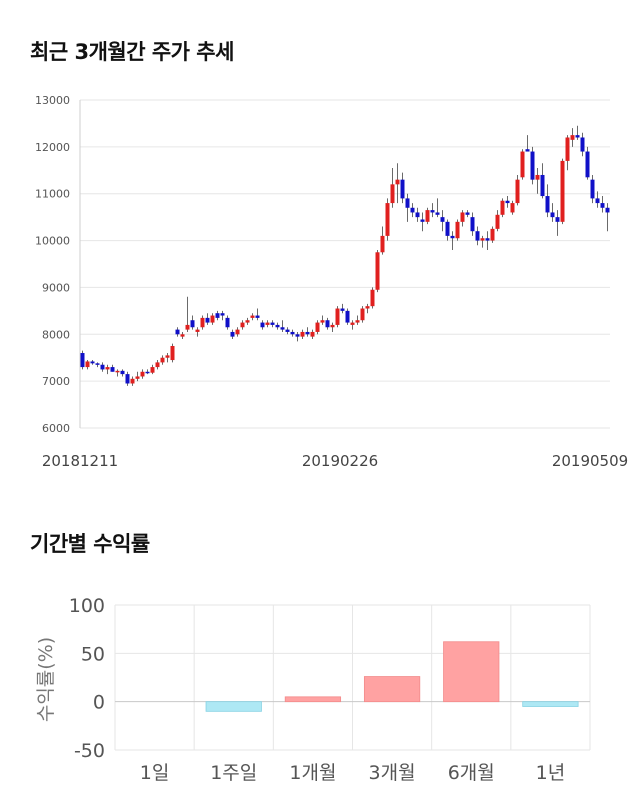 This screenshot has height=810, width=640. What do you see at coordinates (551, 773) in the screenshot?
I see `x-tick-label: 1년` at bounding box center [551, 773].